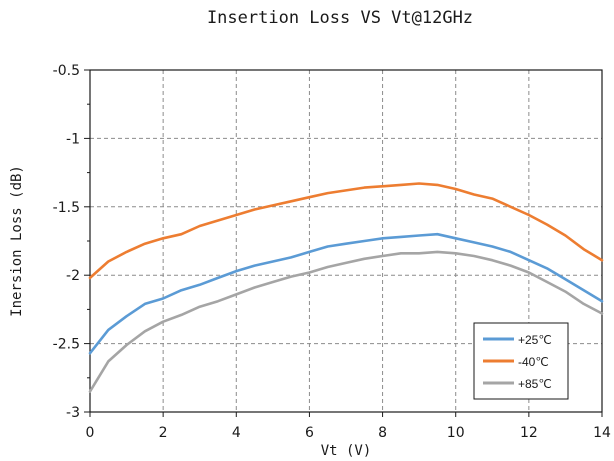 This screenshot has width=614, height=461. I want to click on x-tick-label: 4, so click(236, 433).